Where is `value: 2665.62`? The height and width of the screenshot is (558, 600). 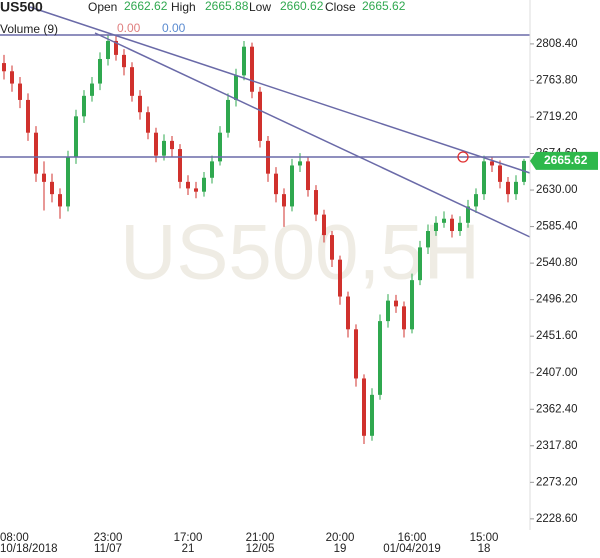
value: 2665.62 is located at coordinates (384, 6).